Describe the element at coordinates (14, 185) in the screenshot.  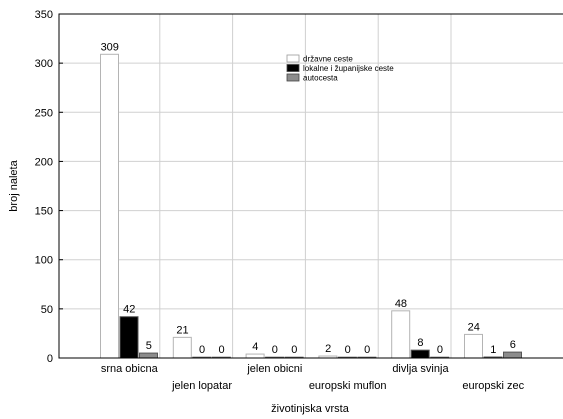
I see `y-axis-title: broj naleta` at that location.